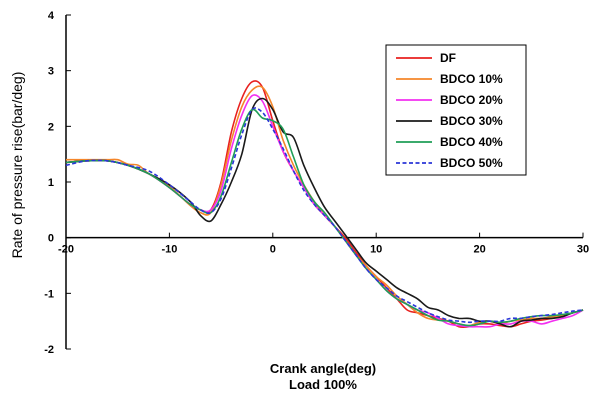 The height and width of the screenshot is (394, 592). What do you see at coordinates (51, 183) in the screenshot?
I see `y-tick-label: 1` at bounding box center [51, 183].